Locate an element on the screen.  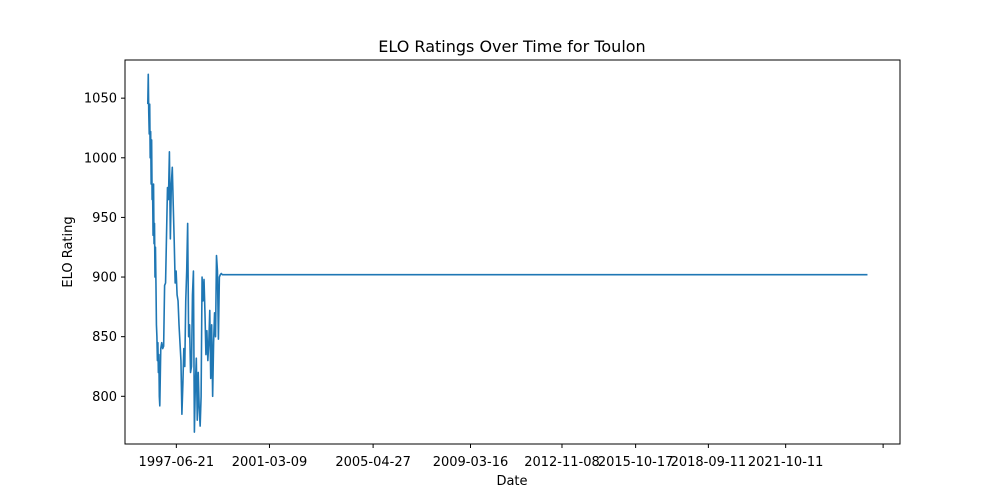
x-axis-label: Date is located at coordinates (511, 481).